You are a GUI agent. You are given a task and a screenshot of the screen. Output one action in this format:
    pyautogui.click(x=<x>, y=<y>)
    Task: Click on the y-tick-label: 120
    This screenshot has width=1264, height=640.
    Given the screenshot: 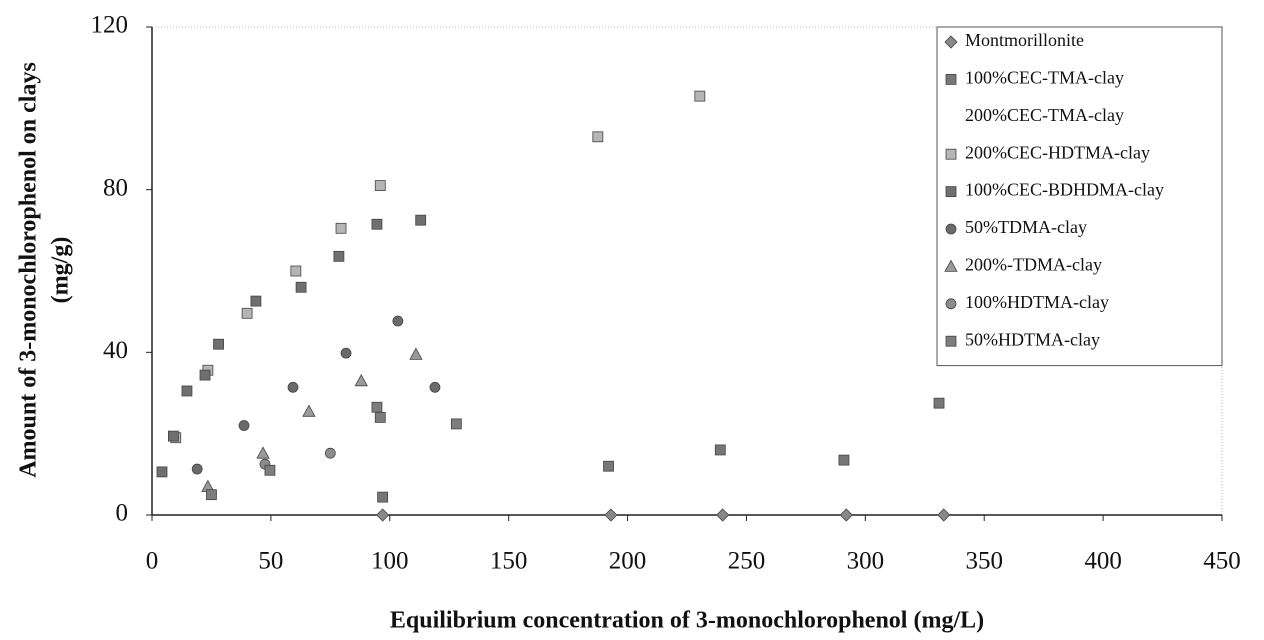 What is the action you would take?
    pyautogui.click(x=110, y=25)
    